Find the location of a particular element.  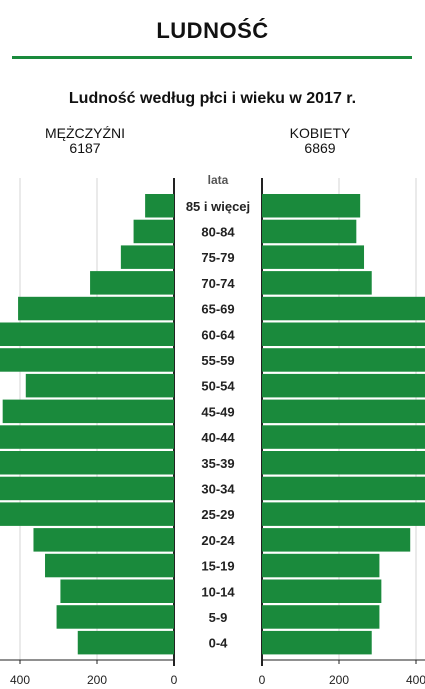

age-group-label: 85 i więcej is located at coordinates (218, 206).